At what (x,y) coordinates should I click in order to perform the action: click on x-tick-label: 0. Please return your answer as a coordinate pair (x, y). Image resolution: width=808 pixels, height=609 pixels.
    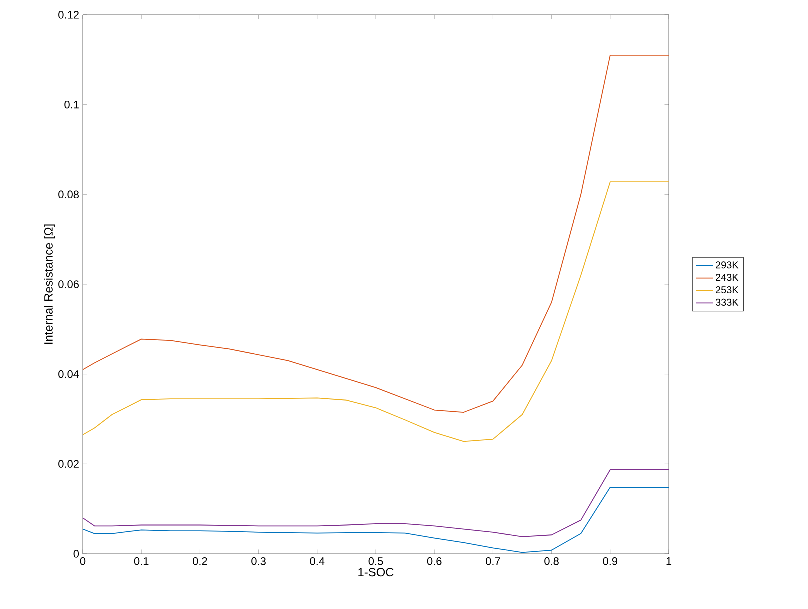
    Looking at the image, I should click on (83, 562).